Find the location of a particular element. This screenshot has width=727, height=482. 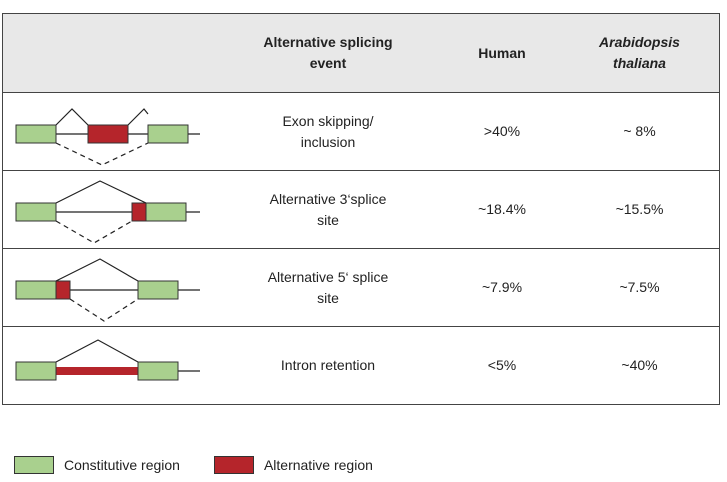

header-diagram-cell is located at coordinates (108, 53).